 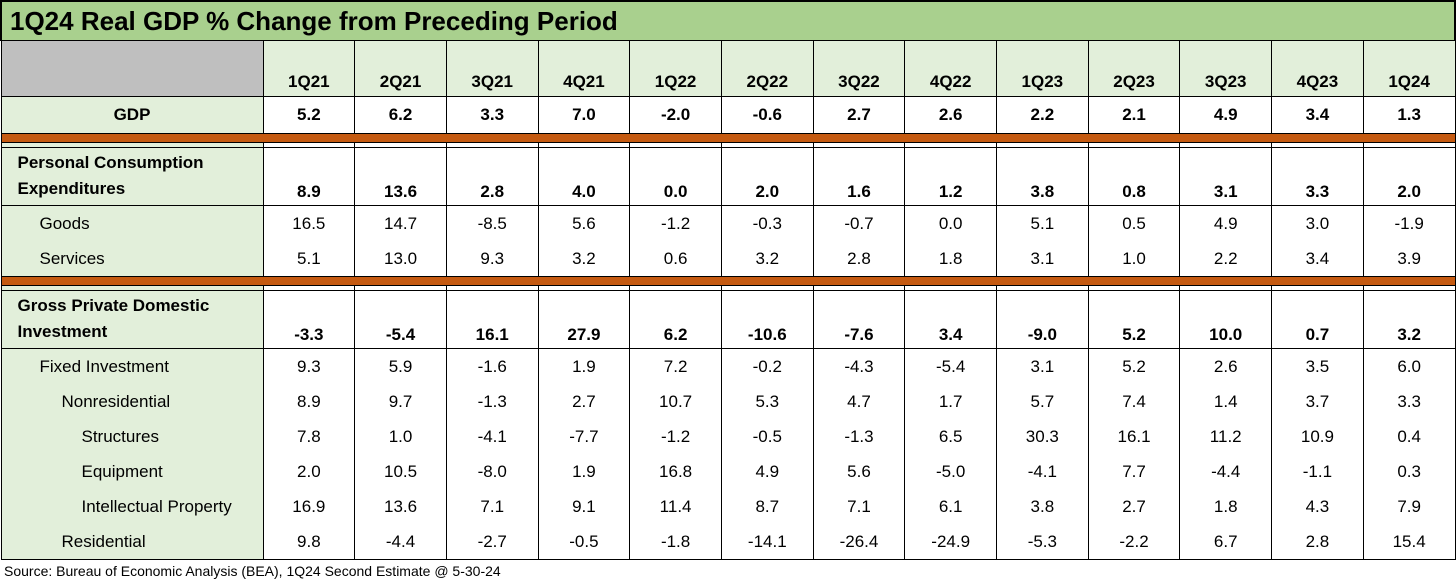 What do you see at coordinates (767, 401) in the screenshot?
I see `value-cell: 5.3` at bounding box center [767, 401].